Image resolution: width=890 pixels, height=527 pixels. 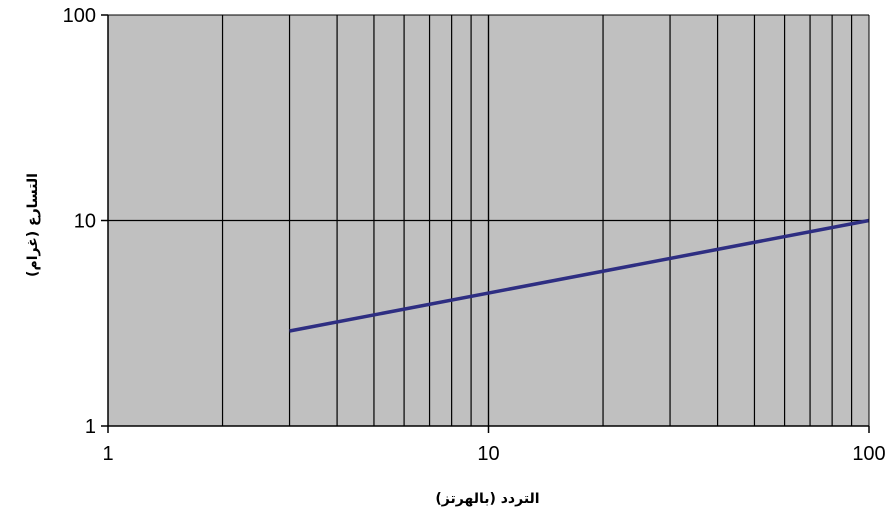 What do you see at coordinates (868, 454) in the screenshot?
I see `x-tick-label: 100` at bounding box center [868, 454].